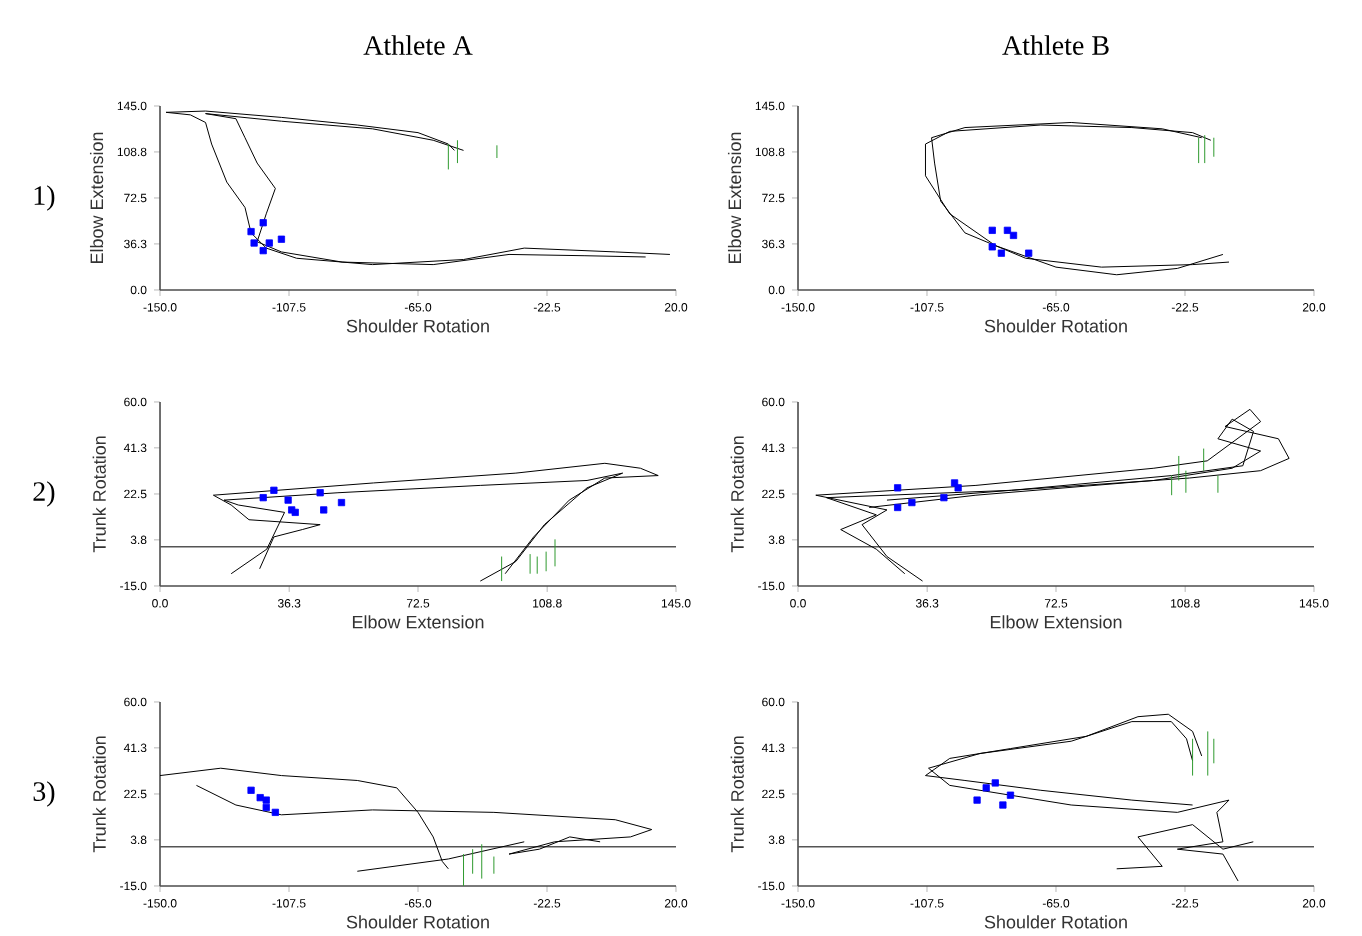  I want to click on text: 2), so click(44, 494).